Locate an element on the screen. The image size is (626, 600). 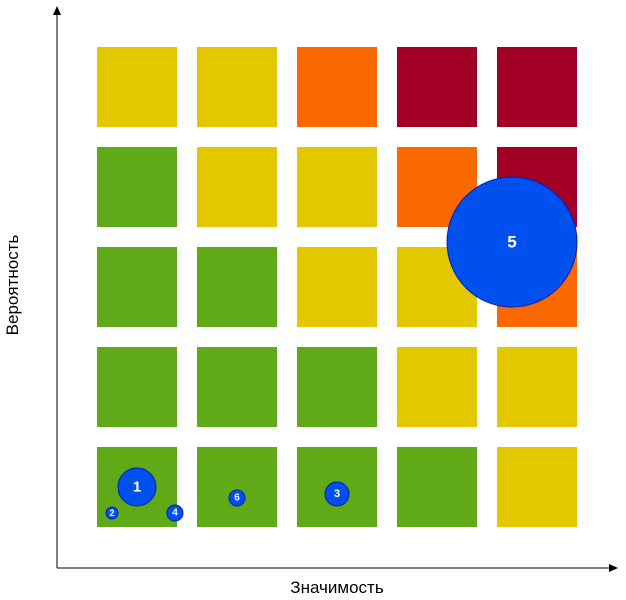
x-axis-arrowhead is located at coordinates (613, 568).